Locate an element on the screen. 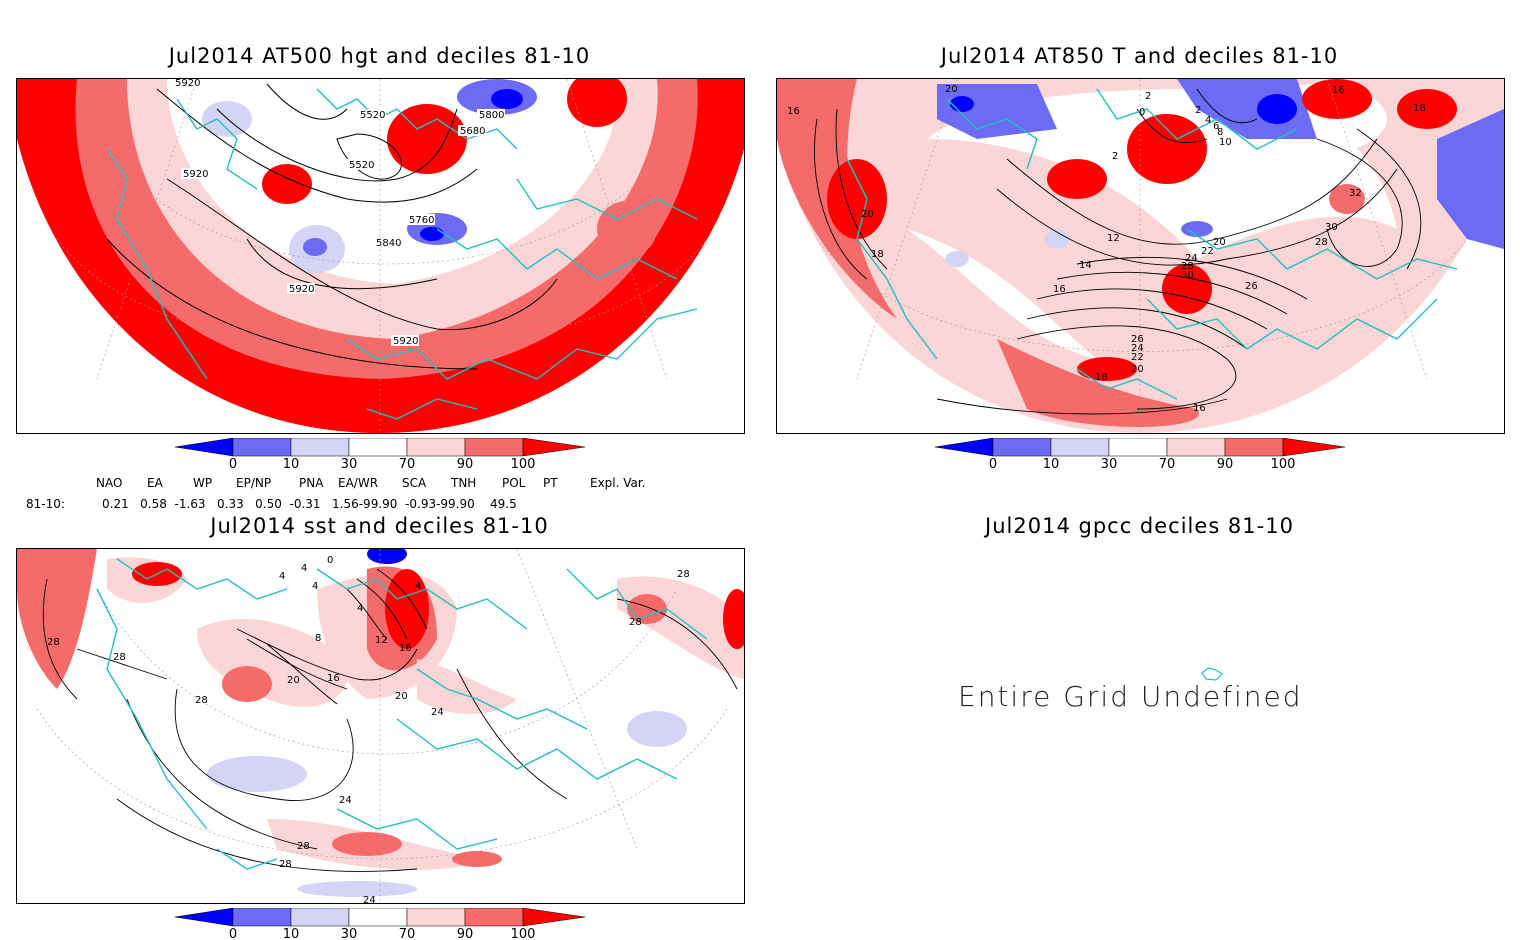  tc-row-label: 81-10: is located at coordinates (45, 504).